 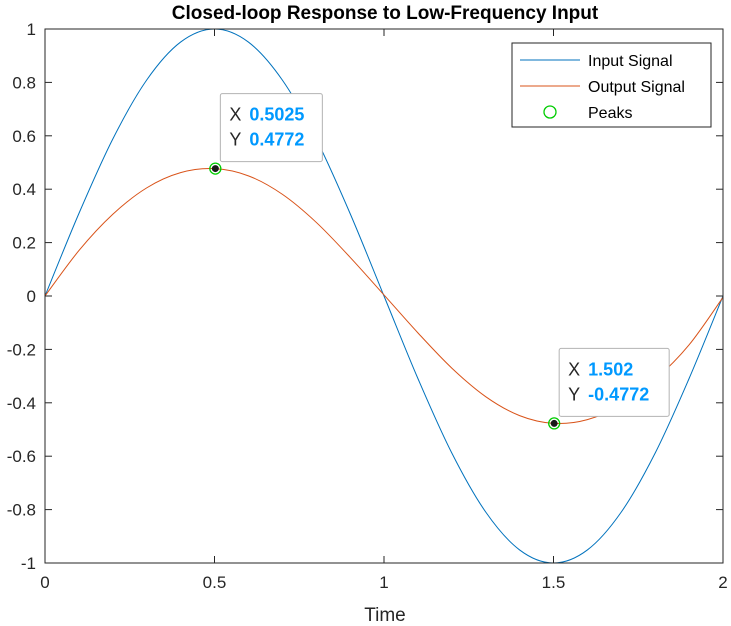 What do you see at coordinates (31, 29) in the screenshot?
I see `y-tick-label: 1` at bounding box center [31, 29].